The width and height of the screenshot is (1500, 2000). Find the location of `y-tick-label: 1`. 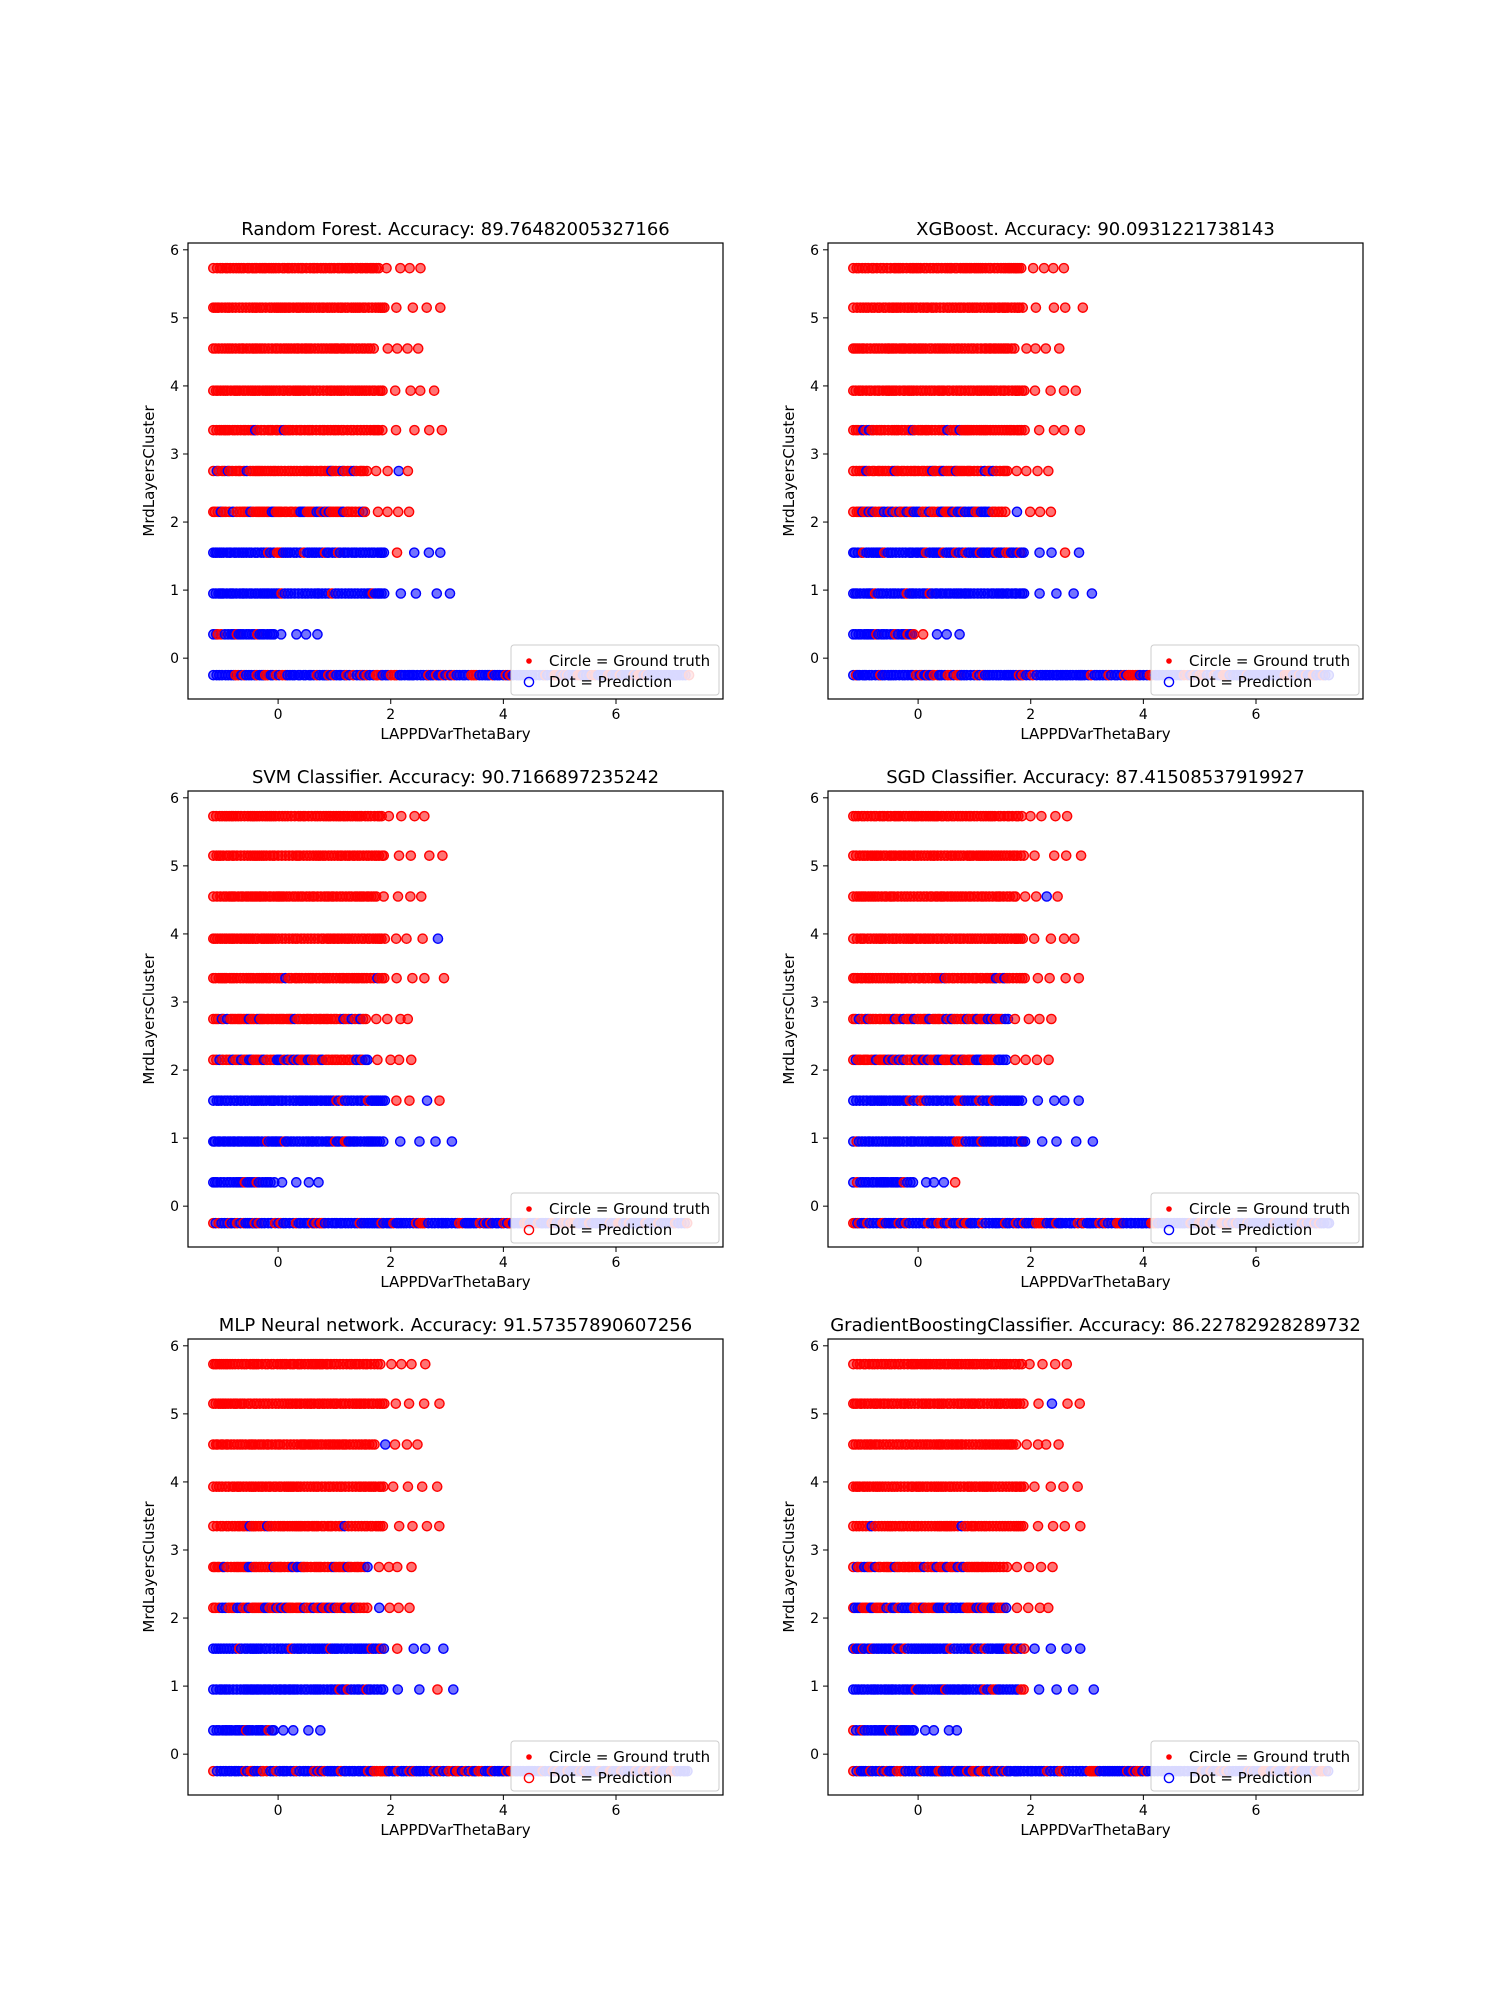

y-tick-label: 1 is located at coordinates (174, 1687).